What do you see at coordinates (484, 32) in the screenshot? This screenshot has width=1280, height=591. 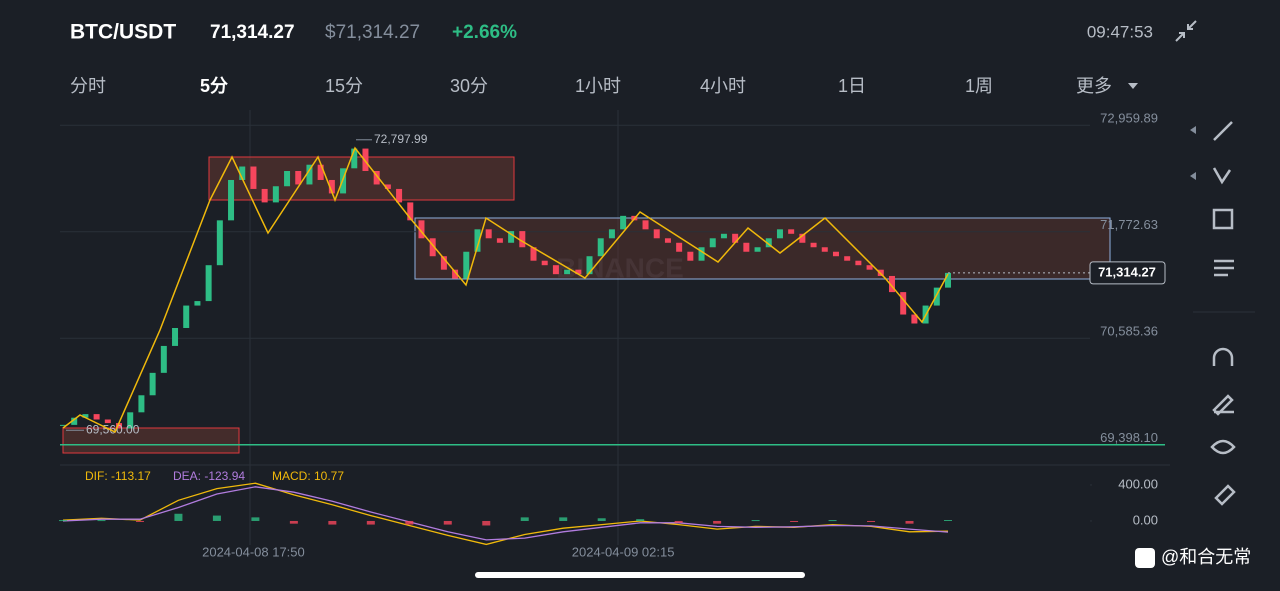 I see `change: +2.66%` at bounding box center [484, 32].